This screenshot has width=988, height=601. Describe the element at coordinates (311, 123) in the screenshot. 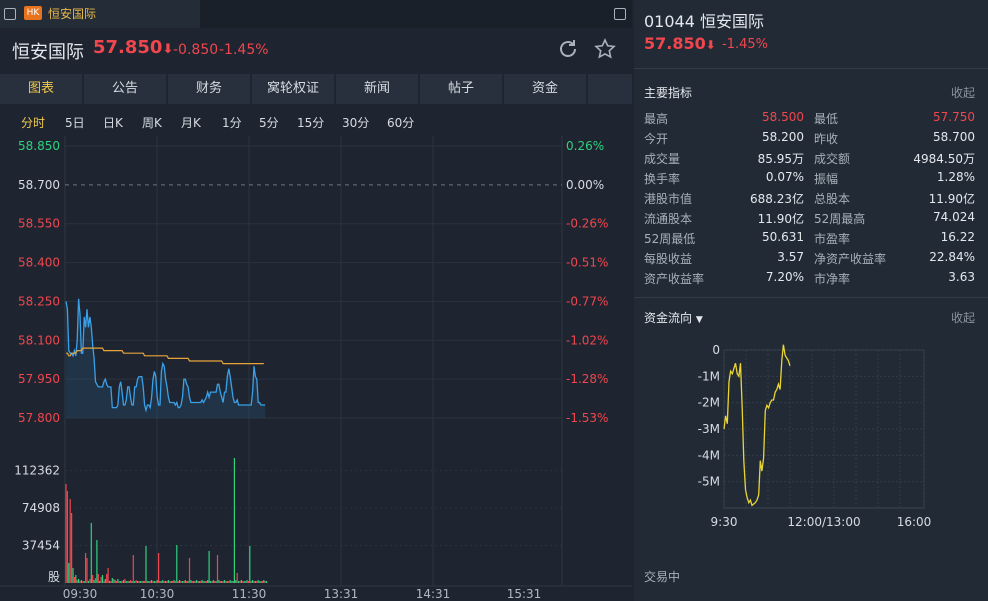

I see `period-15m: 15分` at that location.